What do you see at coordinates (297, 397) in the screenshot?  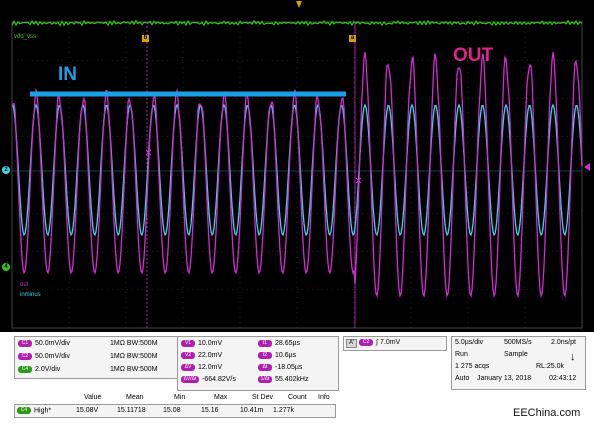 I see `header-count: Count` at bounding box center [297, 397].